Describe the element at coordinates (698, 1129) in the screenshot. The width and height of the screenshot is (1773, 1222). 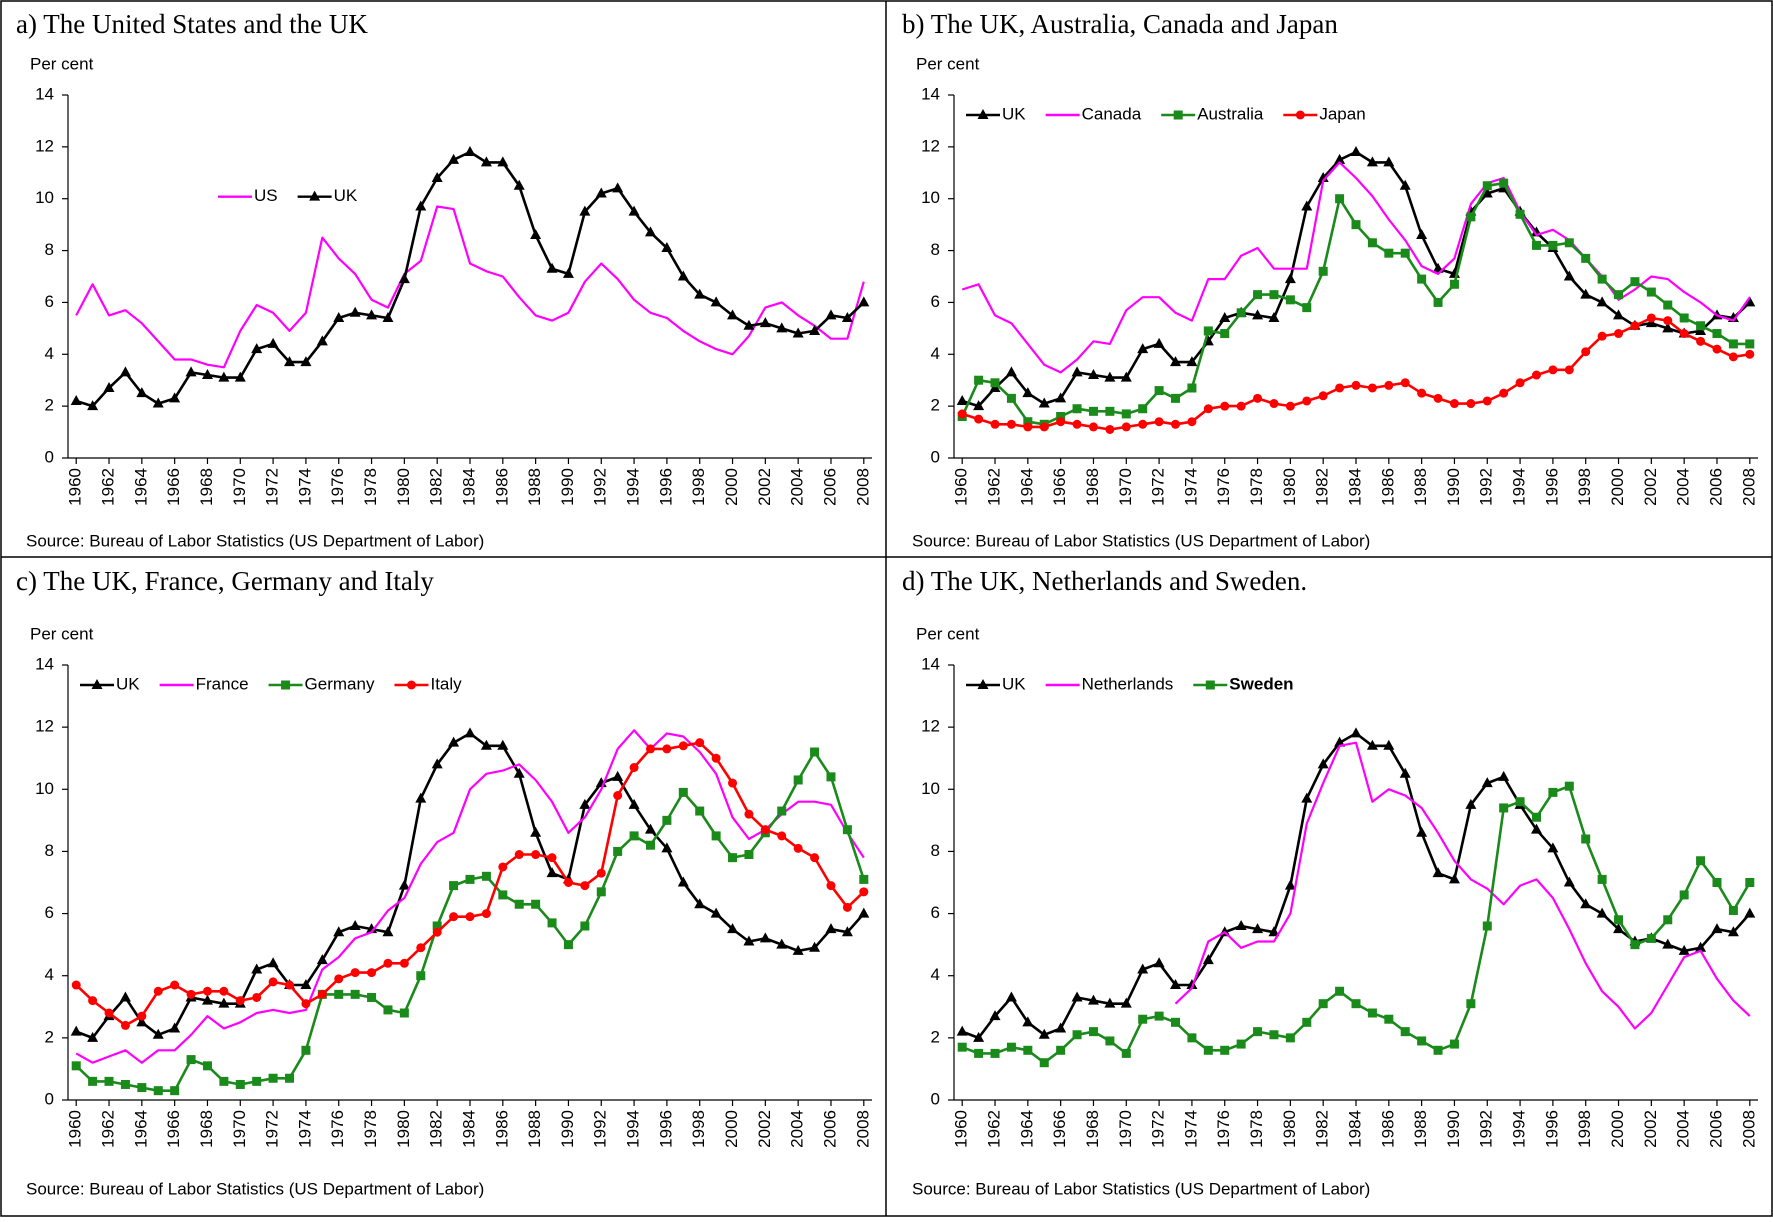
I see `x-tick-label: 1998` at that location.